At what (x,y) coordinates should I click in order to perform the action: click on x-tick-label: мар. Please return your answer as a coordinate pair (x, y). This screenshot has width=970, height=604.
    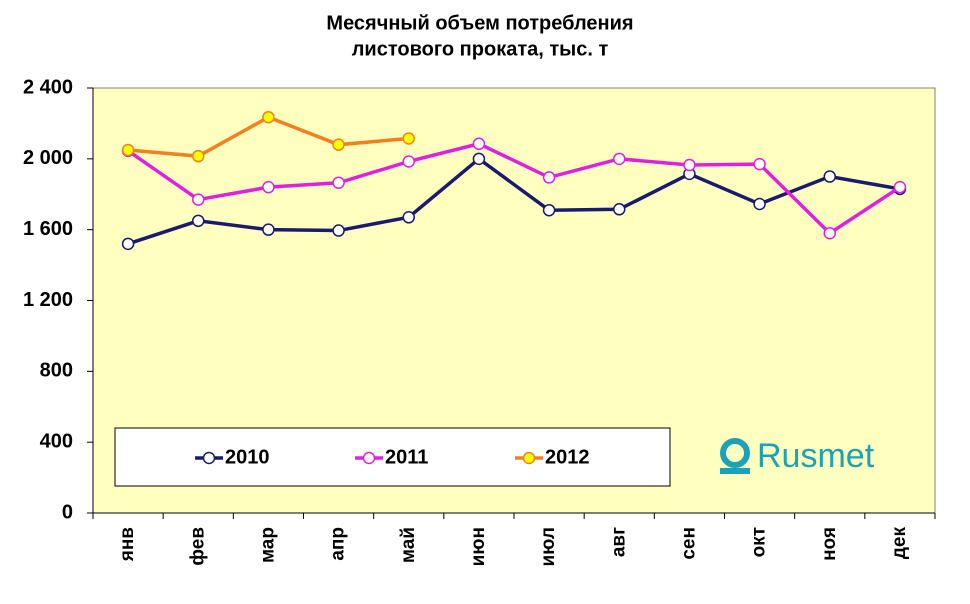
    Looking at the image, I should click on (267, 545).